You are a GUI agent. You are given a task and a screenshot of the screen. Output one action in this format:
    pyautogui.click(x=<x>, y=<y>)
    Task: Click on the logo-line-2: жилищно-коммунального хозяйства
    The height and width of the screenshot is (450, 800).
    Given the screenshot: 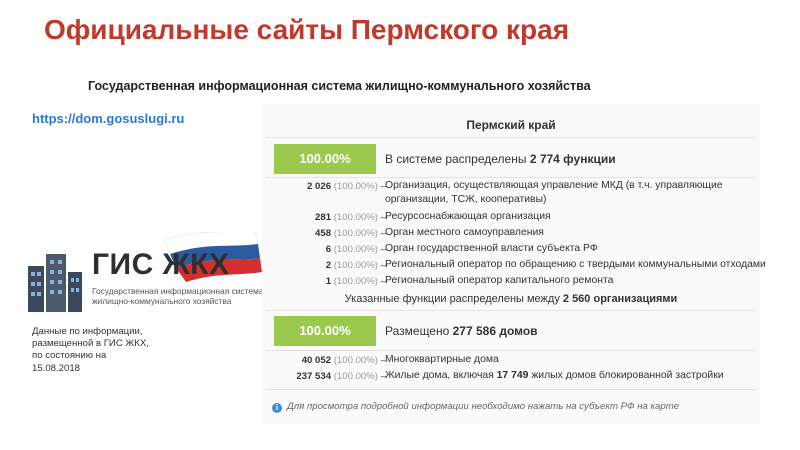 What is the action you would take?
    pyautogui.click(x=162, y=301)
    